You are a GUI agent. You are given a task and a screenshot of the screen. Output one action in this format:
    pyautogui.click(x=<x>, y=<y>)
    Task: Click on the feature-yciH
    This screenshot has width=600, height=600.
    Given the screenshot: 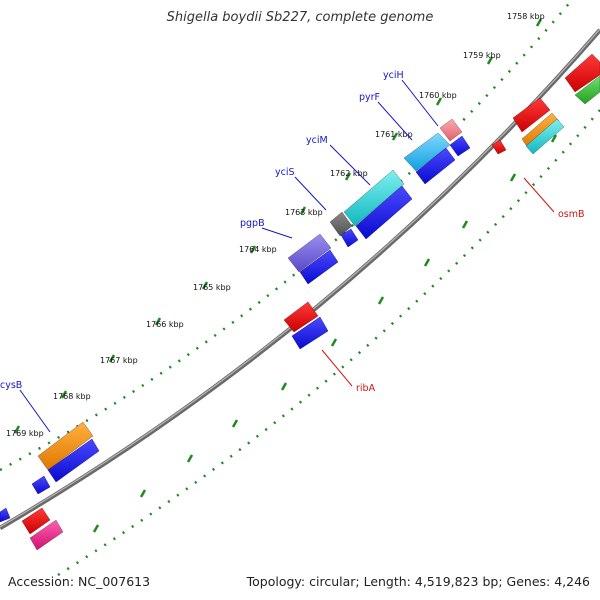 What is the action you would take?
    pyautogui.click(x=451, y=130)
    